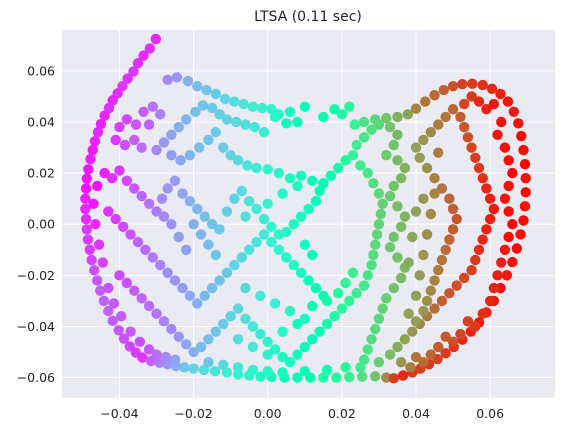 Image resolution: width=567 pixels, height=437 pixels. I want to click on y-tick-label: 0.00, so click(41, 224).